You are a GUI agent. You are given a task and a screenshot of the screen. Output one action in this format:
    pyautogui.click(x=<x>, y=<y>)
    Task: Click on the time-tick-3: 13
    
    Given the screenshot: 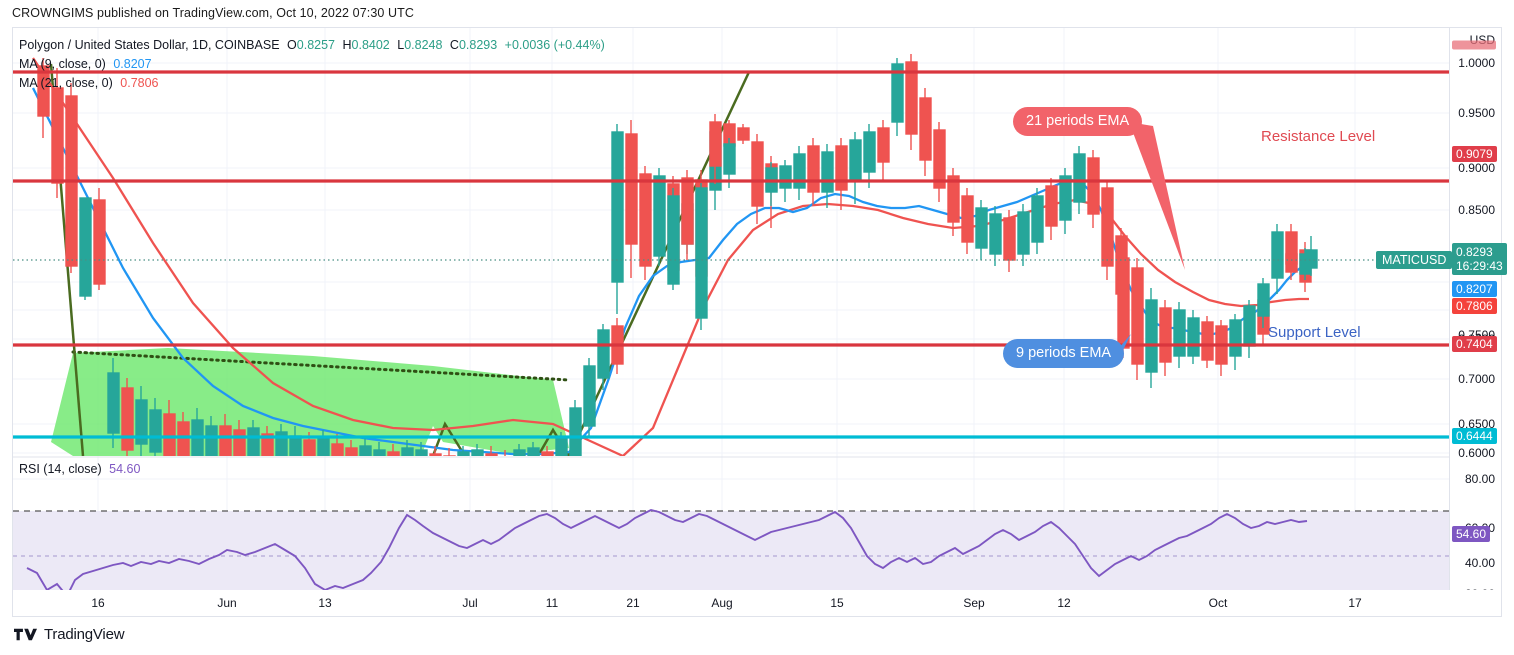 What is the action you would take?
    pyautogui.click(x=325, y=603)
    